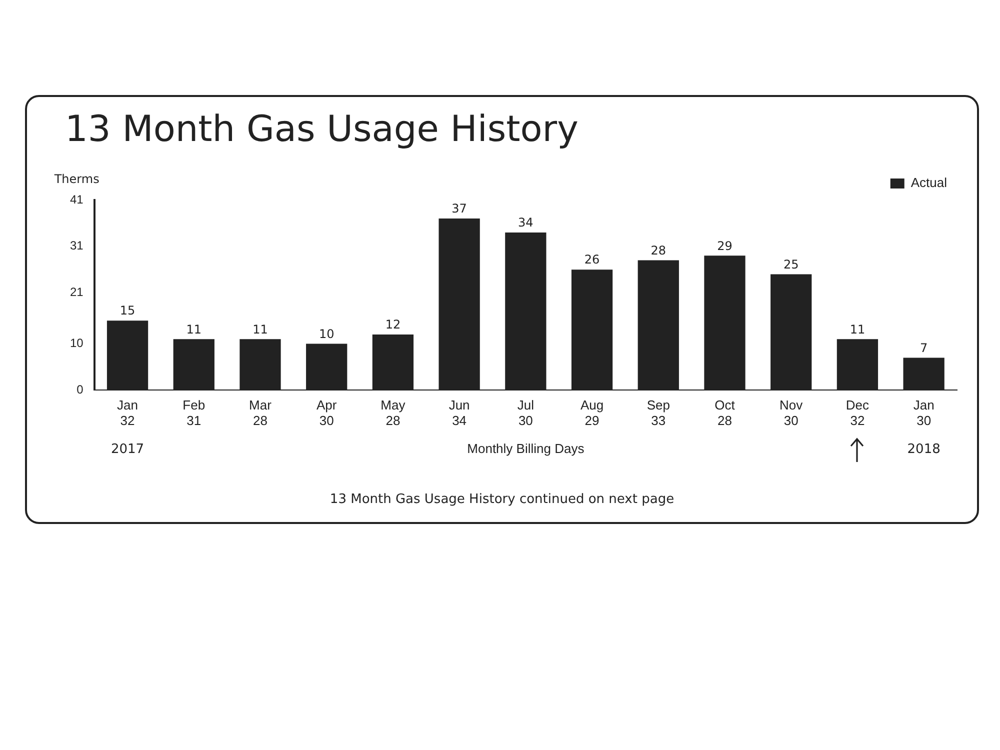  Describe the element at coordinates (393, 325) in the screenshot. I see `data-label: 12` at that location.